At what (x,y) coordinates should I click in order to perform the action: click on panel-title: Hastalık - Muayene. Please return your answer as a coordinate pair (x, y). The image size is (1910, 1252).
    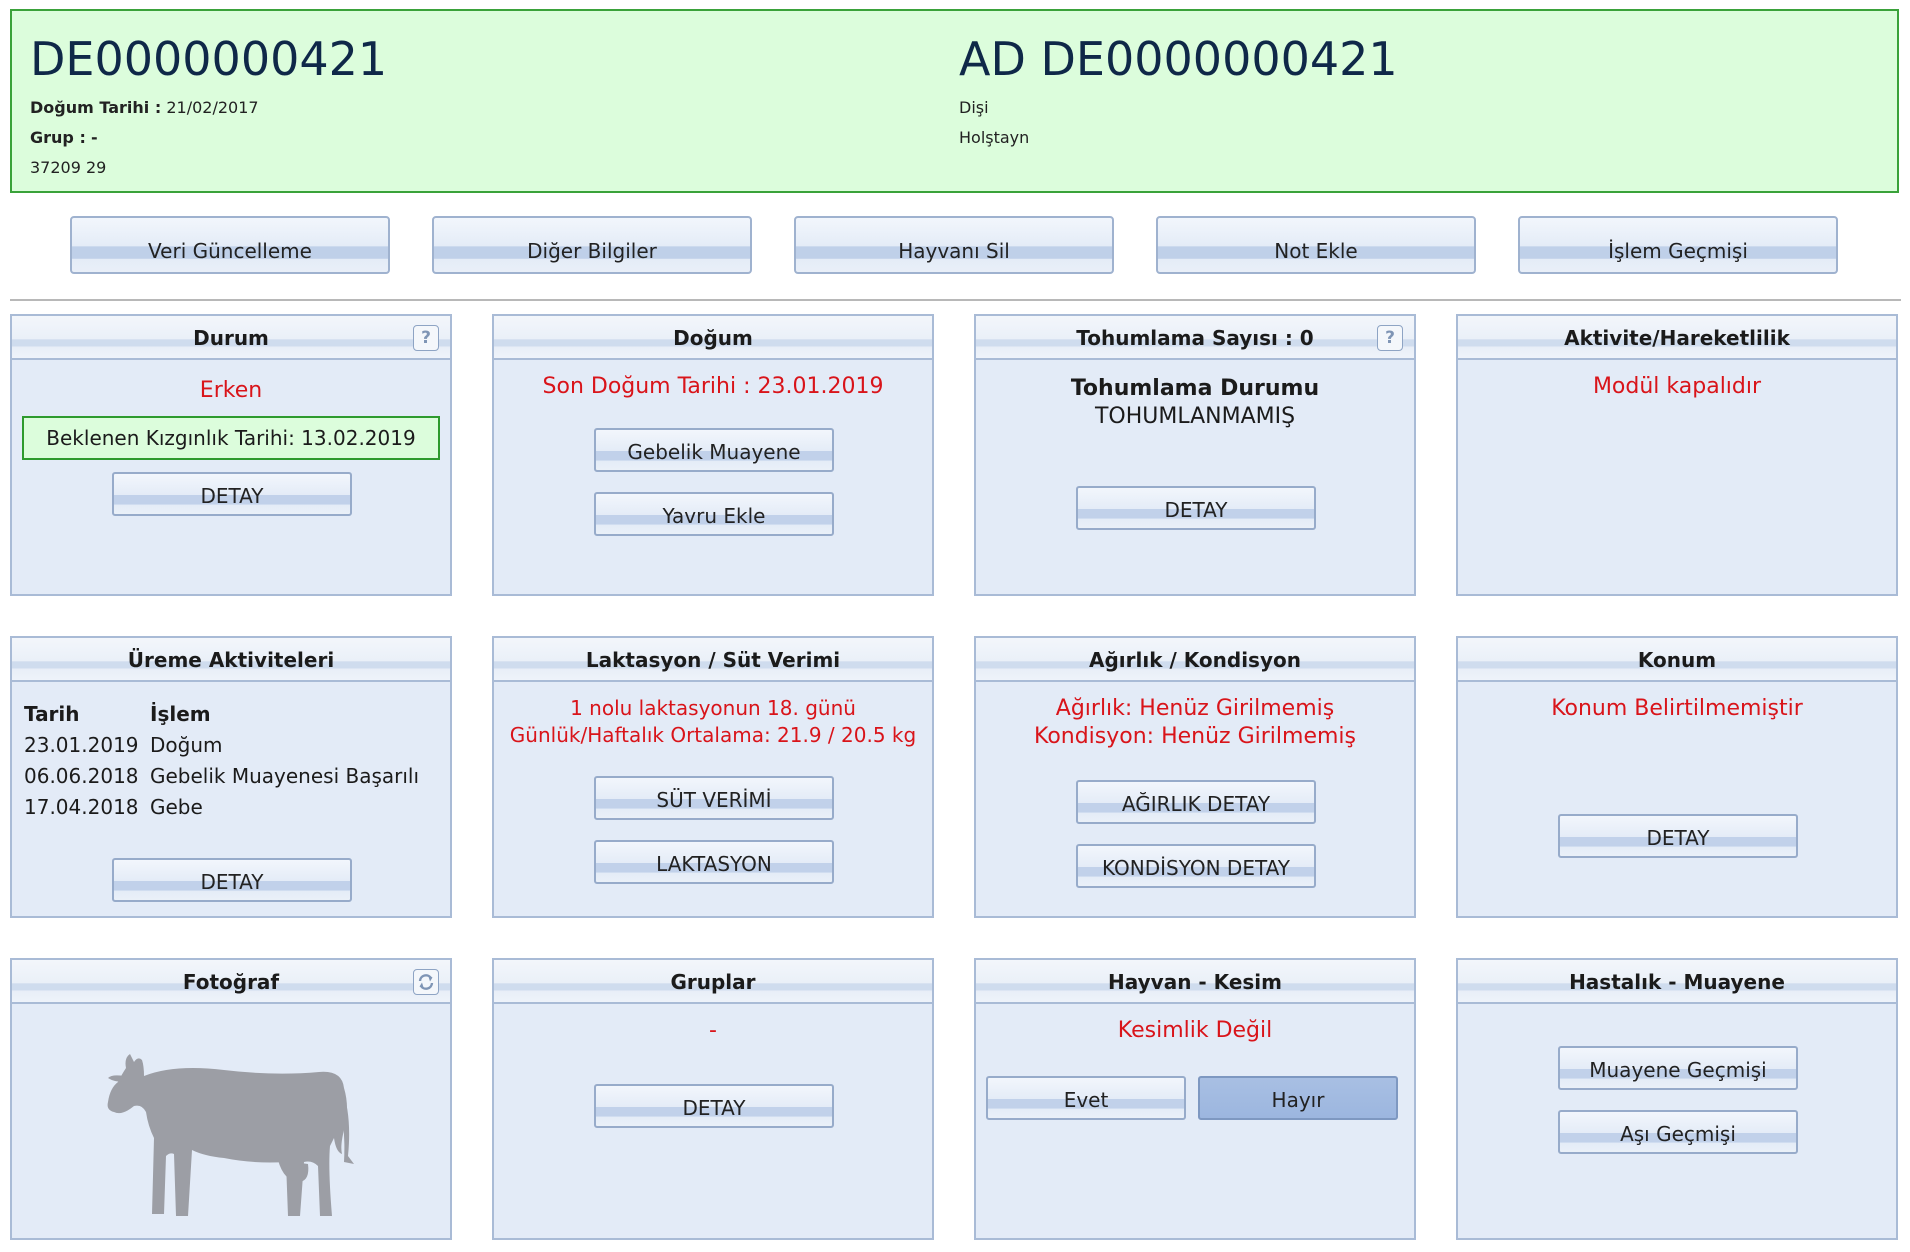
    Looking at the image, I should click on (1677, 982).